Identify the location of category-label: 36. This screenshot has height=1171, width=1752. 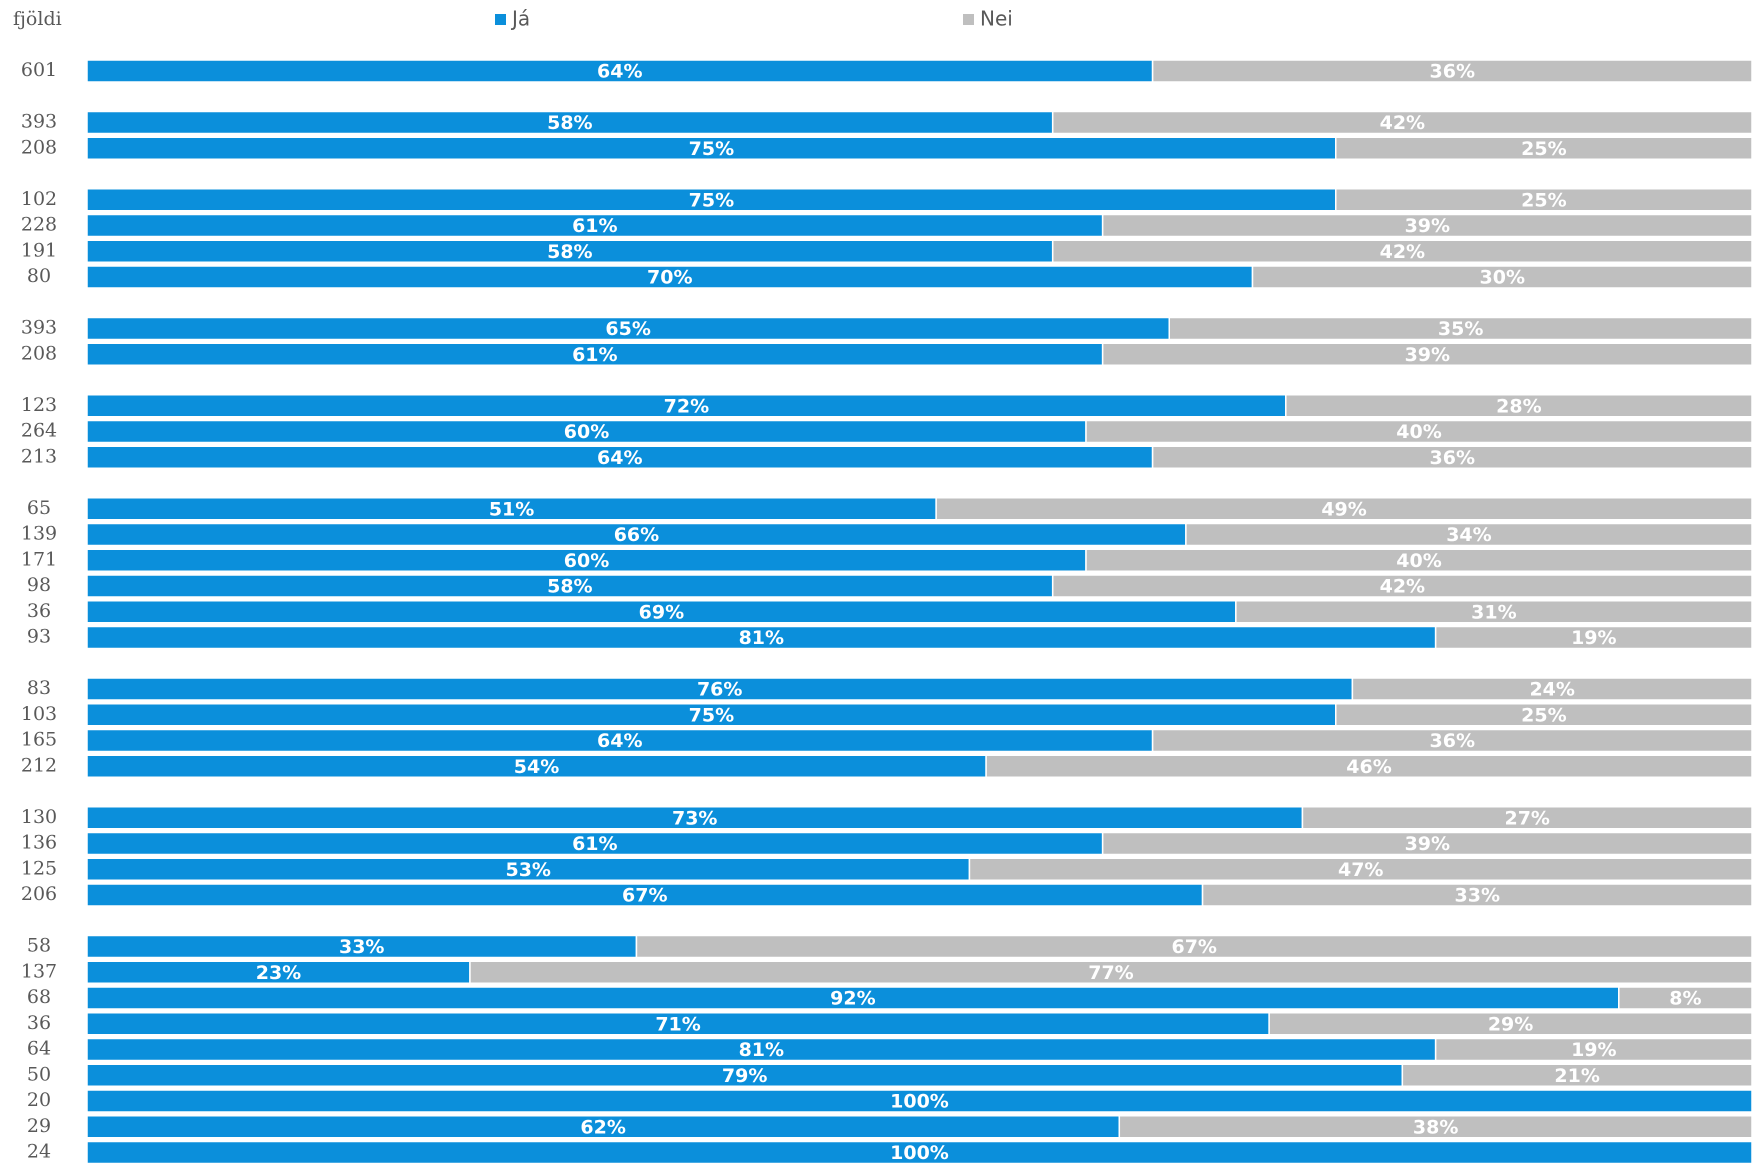
(39, 611).